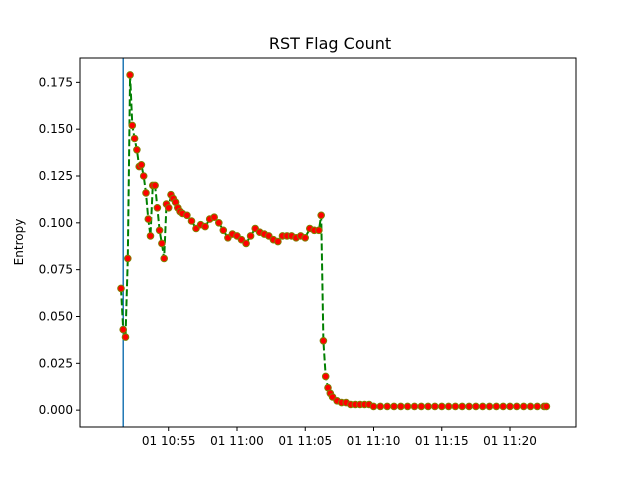  I want to click on x-tick-label: 01 11:15, so click(442, 441).